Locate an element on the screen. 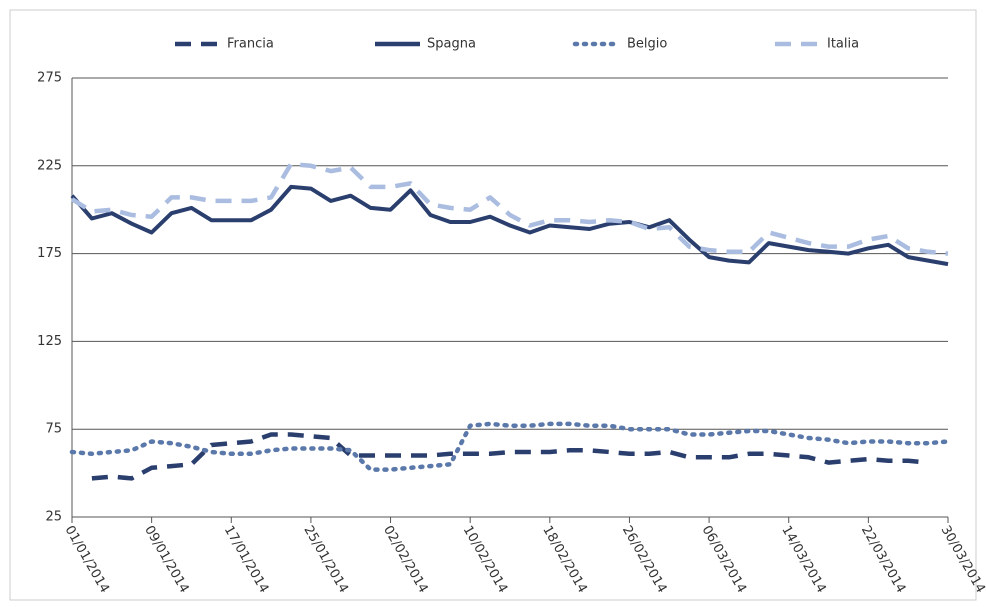 Image resolution: width=986 pixels, height=607 pixels. legend-label: Francia is located at coordinates (250, 44).